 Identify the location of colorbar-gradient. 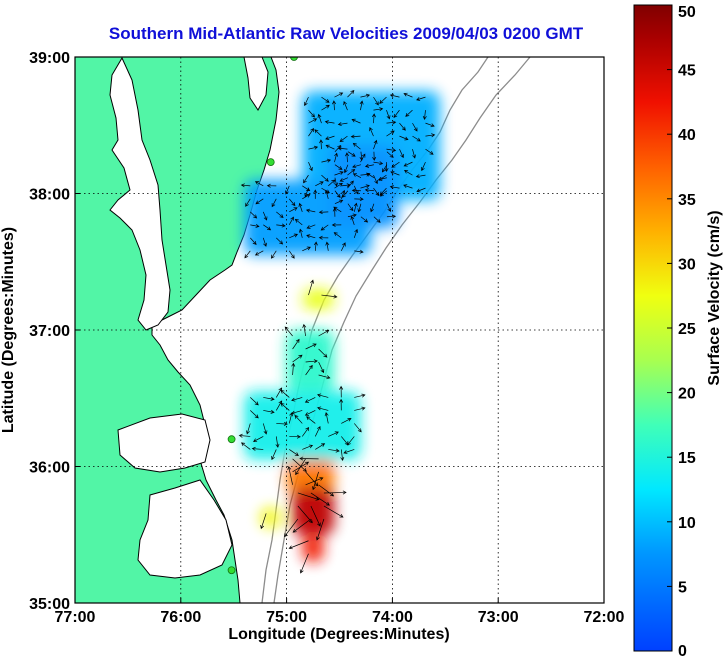
(653, 328).